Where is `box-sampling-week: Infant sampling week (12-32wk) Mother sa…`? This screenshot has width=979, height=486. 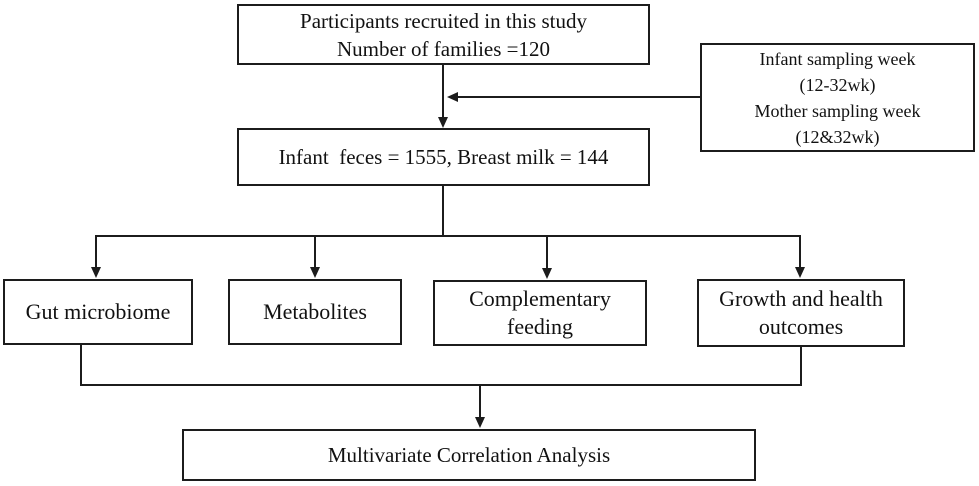
box-sampling-week: Infant sampling week (12-32wk) Mother sa… is located at coordinates (837, 97).